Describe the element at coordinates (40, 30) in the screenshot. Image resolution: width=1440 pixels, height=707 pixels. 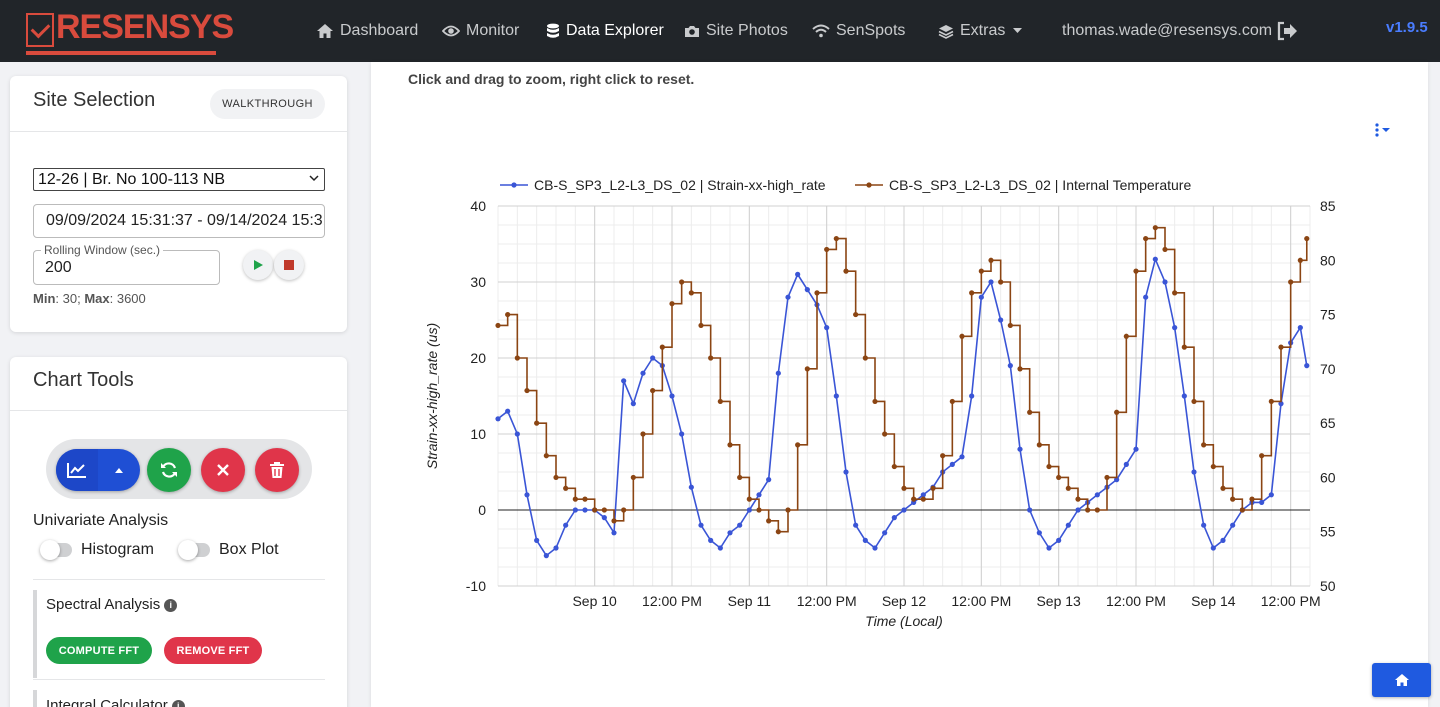
I see `logo-mark-icon` at that location.